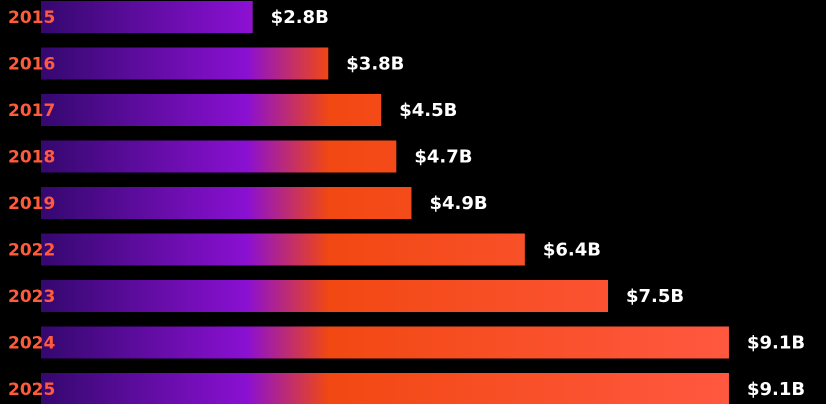 This screenshot has width=826, height=404. I want to click on category-label: 2022, so click(31, 251).